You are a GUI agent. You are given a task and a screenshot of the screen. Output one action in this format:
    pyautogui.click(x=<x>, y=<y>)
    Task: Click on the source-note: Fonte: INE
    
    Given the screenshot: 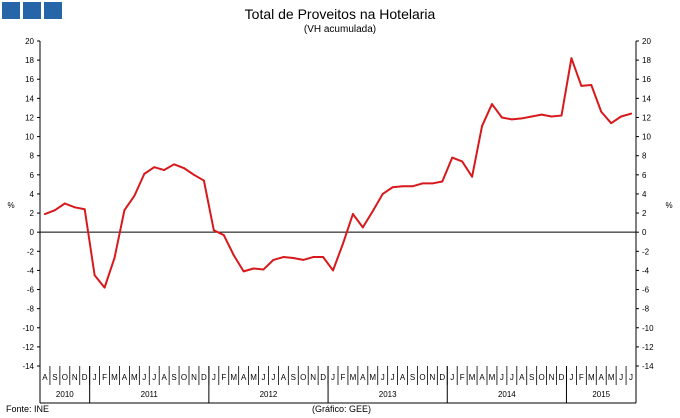 What is the action you would take?
    pyautogui.click(x=28, y=409)
    